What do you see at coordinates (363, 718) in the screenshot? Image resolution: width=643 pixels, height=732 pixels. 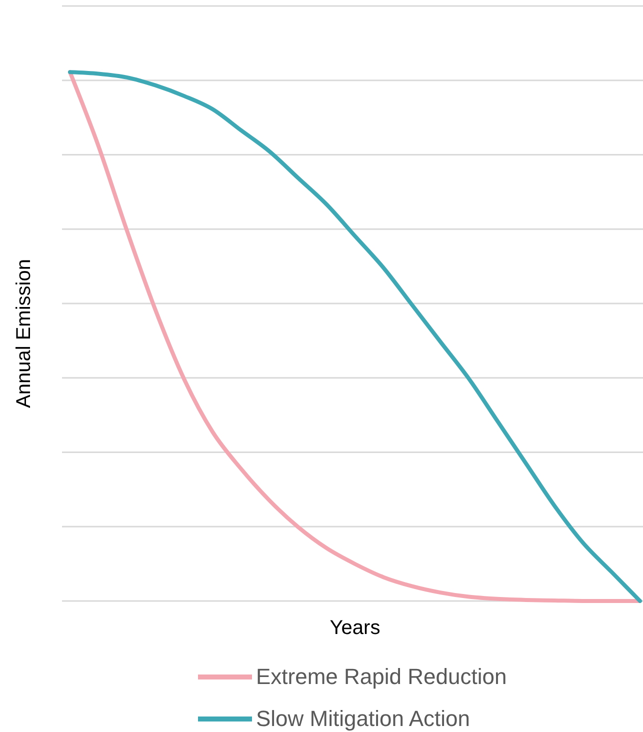 I see `legend-label: Slow Mitigation Action` at bounding box center [363, 718].